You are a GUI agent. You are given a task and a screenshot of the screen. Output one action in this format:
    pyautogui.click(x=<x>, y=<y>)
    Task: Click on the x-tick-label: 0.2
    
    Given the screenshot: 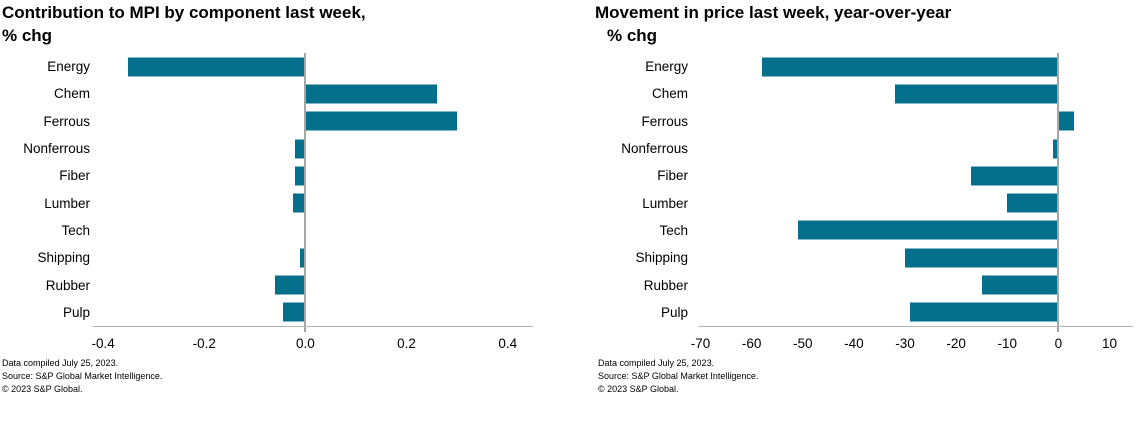 What is the action you would take?
    pyautogui.click(x=406, y=343)
    